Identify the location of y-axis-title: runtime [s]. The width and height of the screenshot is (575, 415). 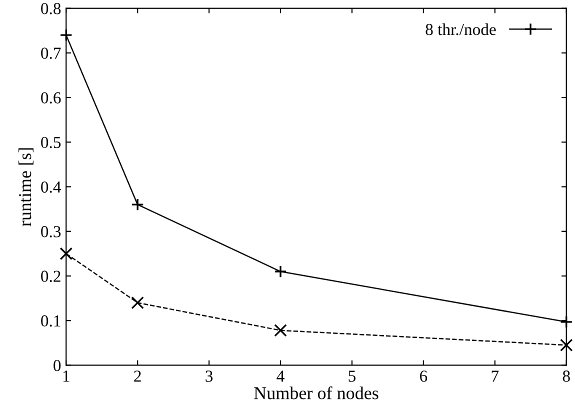
(26, 187).